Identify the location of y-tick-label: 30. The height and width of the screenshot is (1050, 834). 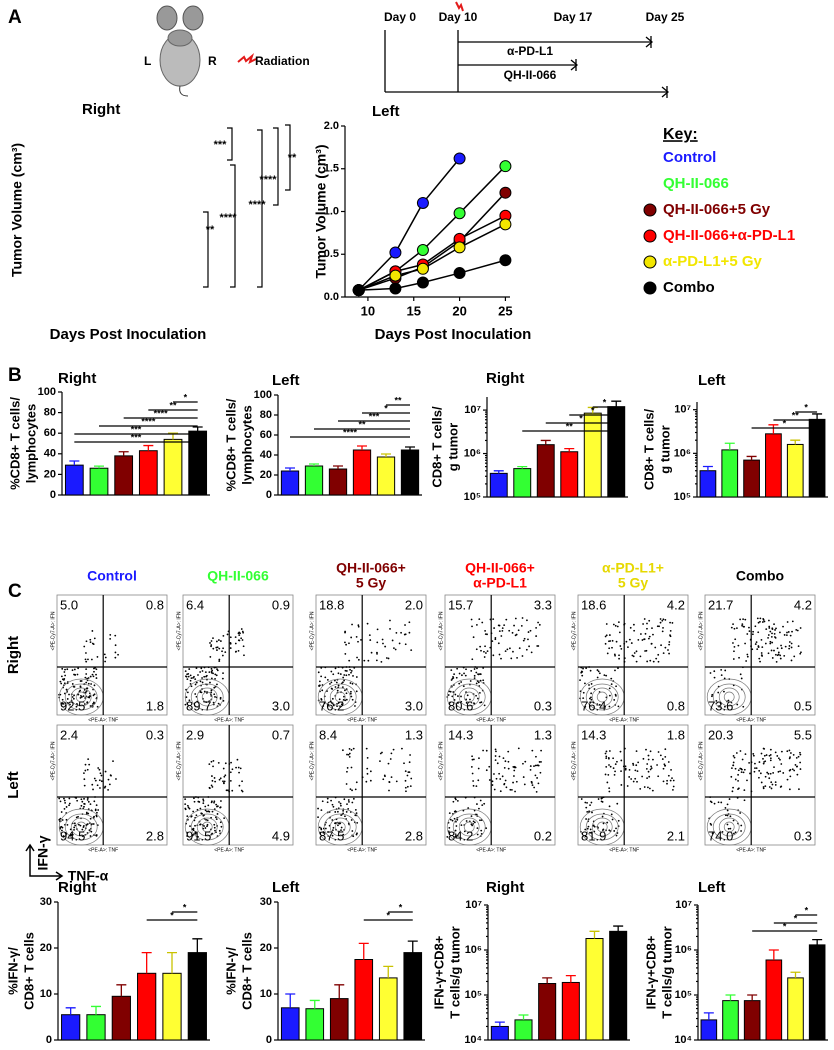
(266, 902).